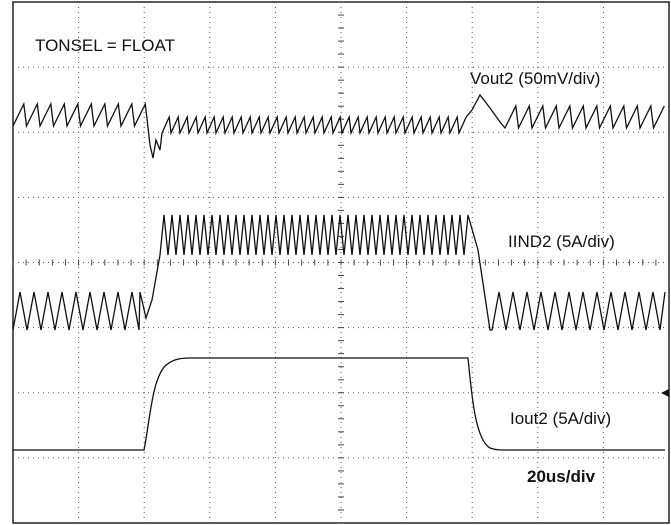 The image size is (671, 525). I want to click on trace-label: Iout2 (5A/div), so click(560, 418).